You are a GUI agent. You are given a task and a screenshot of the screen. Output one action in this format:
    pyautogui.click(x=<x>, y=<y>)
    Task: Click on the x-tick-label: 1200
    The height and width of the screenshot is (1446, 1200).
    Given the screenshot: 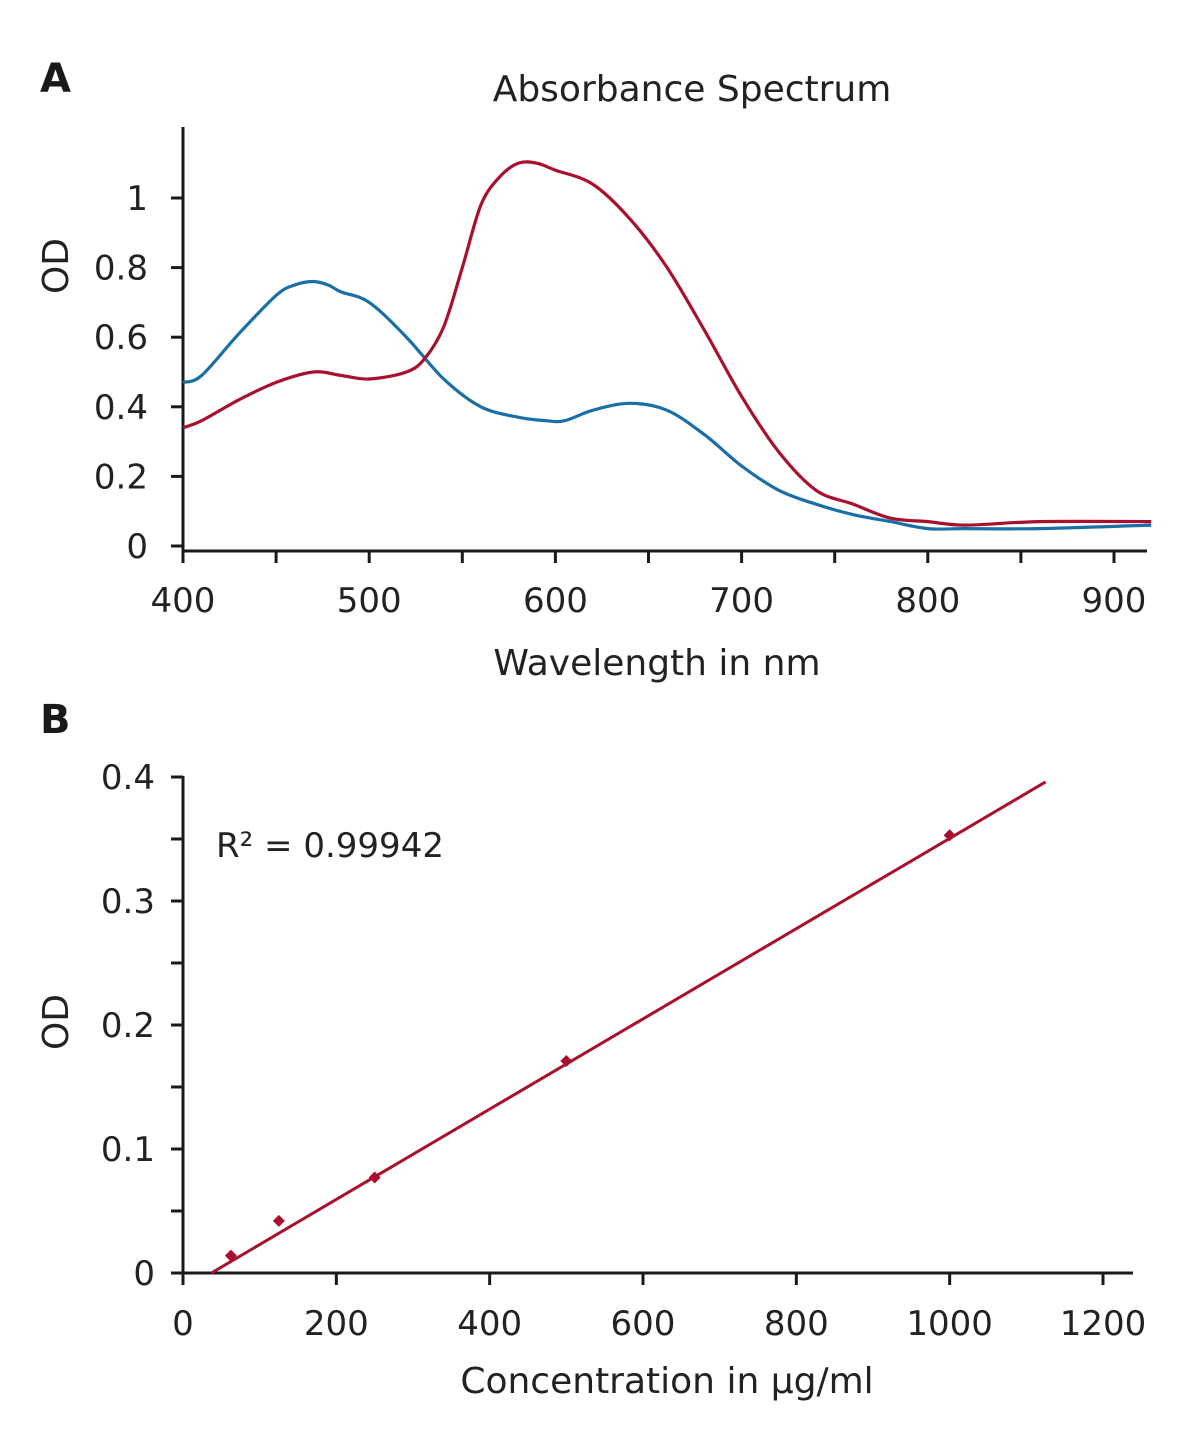 What is the action you would take?
    pyautogui.click(x=1103, y=1324)
    